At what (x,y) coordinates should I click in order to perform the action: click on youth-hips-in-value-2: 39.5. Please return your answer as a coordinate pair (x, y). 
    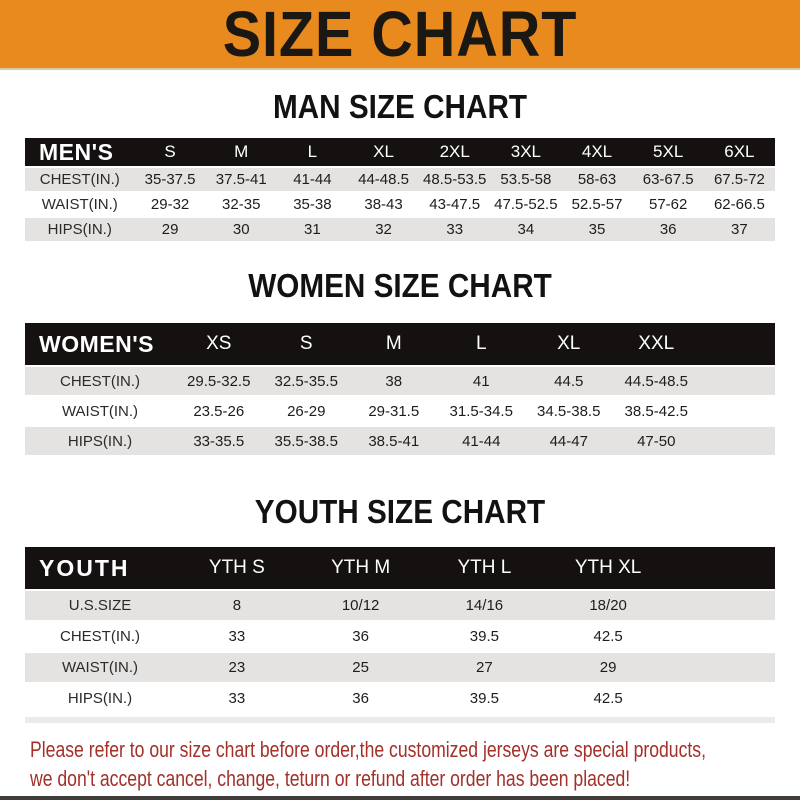
    Looking at the image, I should click on (484, 698).